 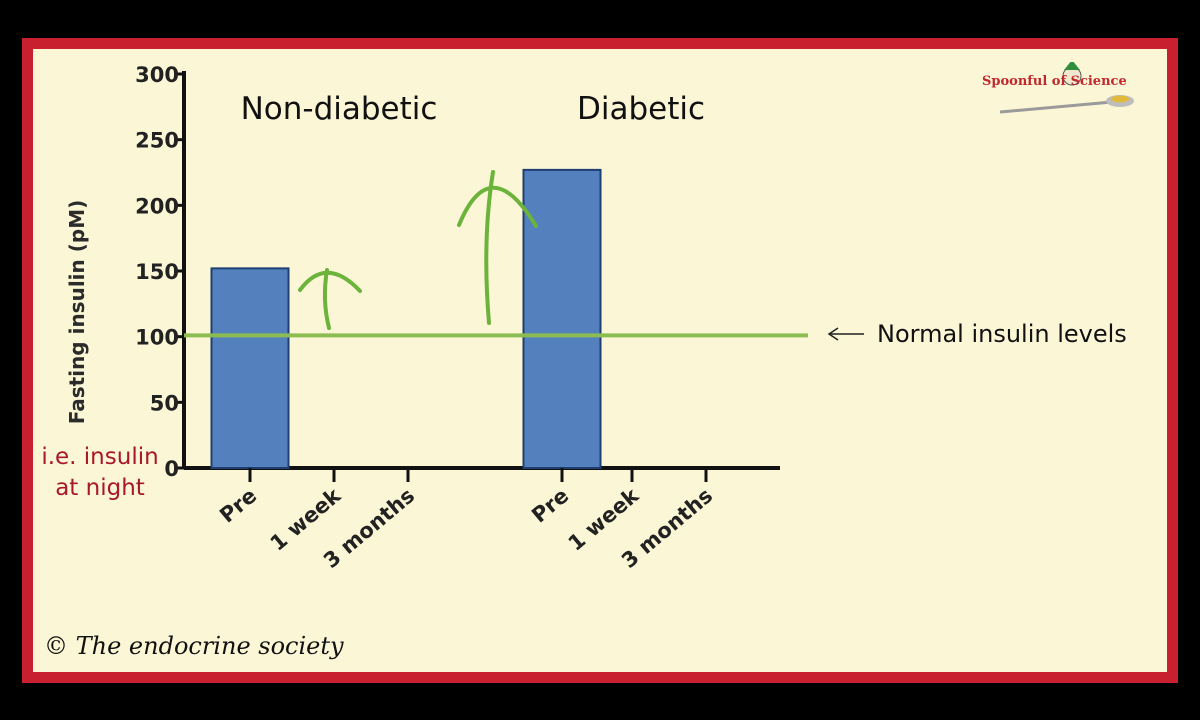 What do you see at coordinates (157, 338) in the screenshot?
I see `y-tick-label: 100` at bounding box center [157, 338].